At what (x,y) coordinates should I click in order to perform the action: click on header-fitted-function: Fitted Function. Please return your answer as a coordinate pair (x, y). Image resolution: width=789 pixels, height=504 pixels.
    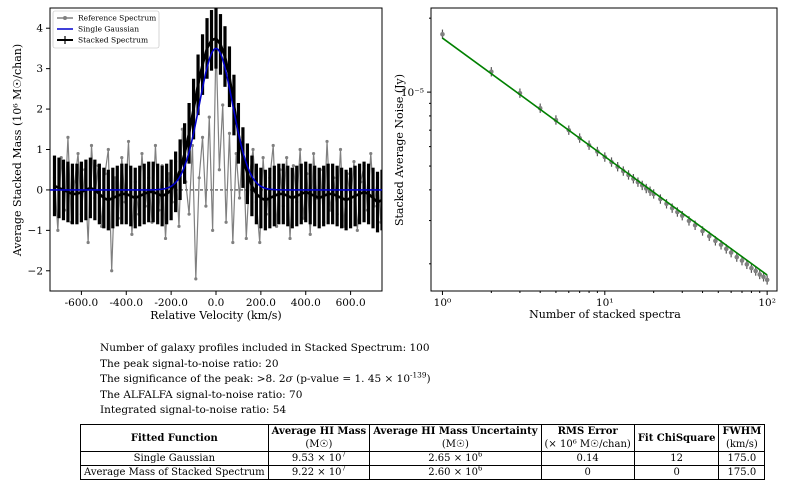
    Looking at the image, I should click on (174, 438).